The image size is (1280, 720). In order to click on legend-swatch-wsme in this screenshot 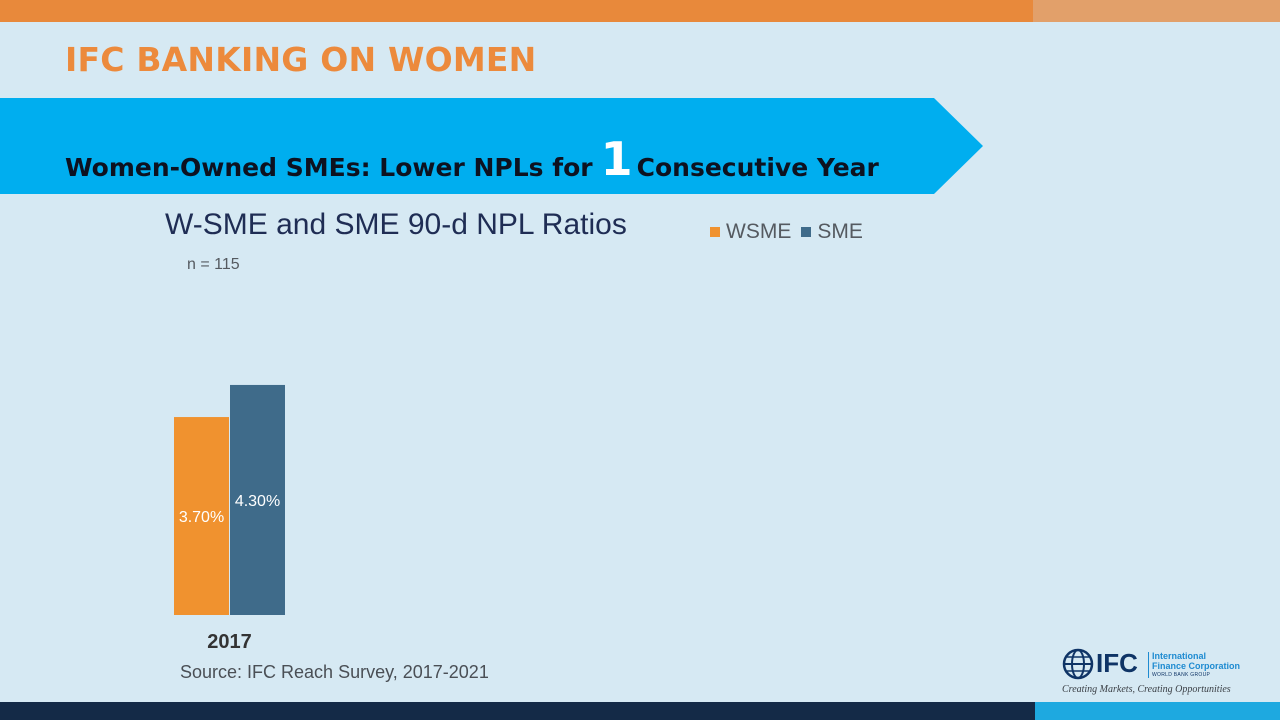, I will do `click(715, 232)`.